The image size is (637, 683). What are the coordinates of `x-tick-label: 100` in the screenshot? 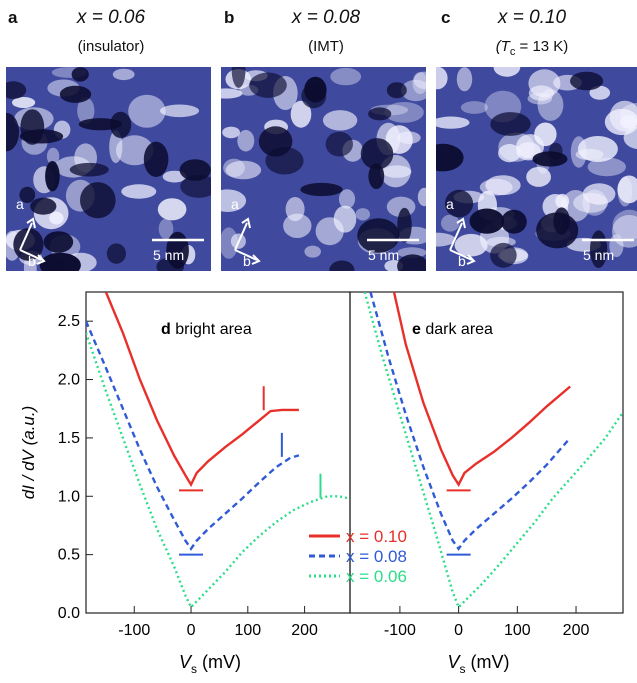 It's located at (247, 630).